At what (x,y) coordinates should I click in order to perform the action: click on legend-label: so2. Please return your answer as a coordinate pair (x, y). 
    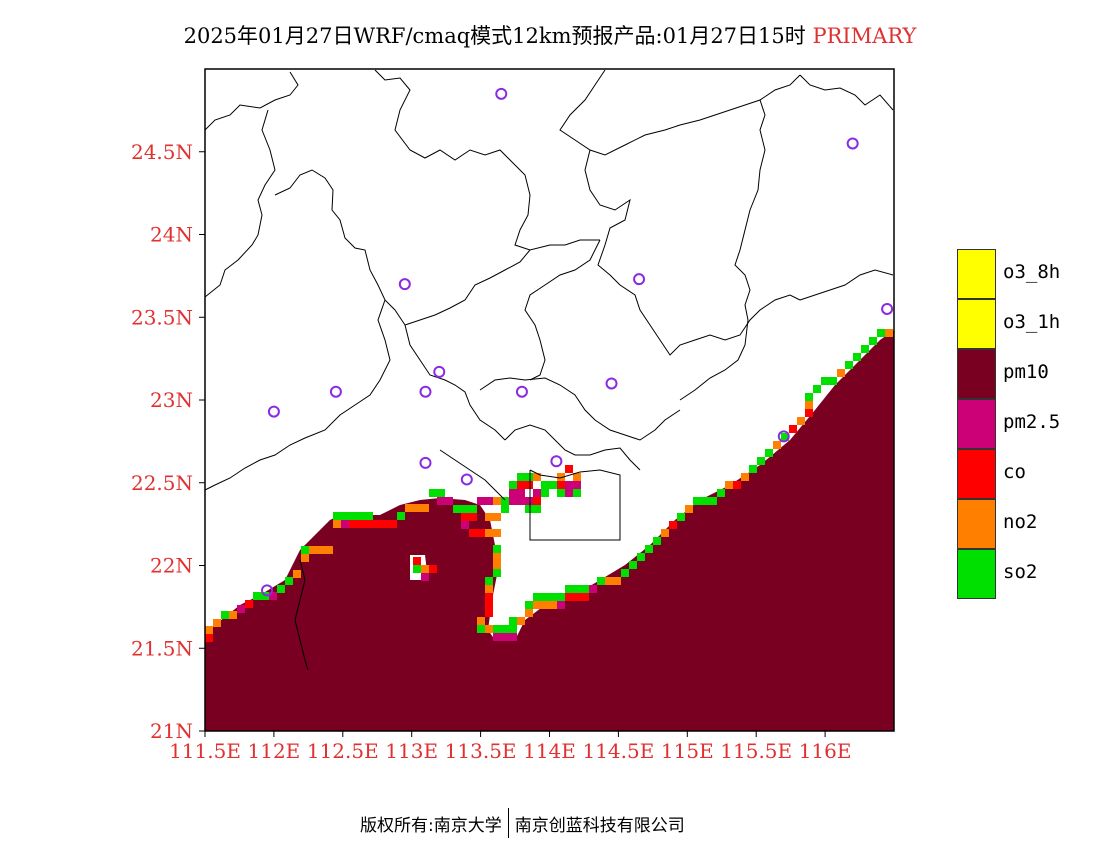
    Looking at the image, I should click on (1020, 572).